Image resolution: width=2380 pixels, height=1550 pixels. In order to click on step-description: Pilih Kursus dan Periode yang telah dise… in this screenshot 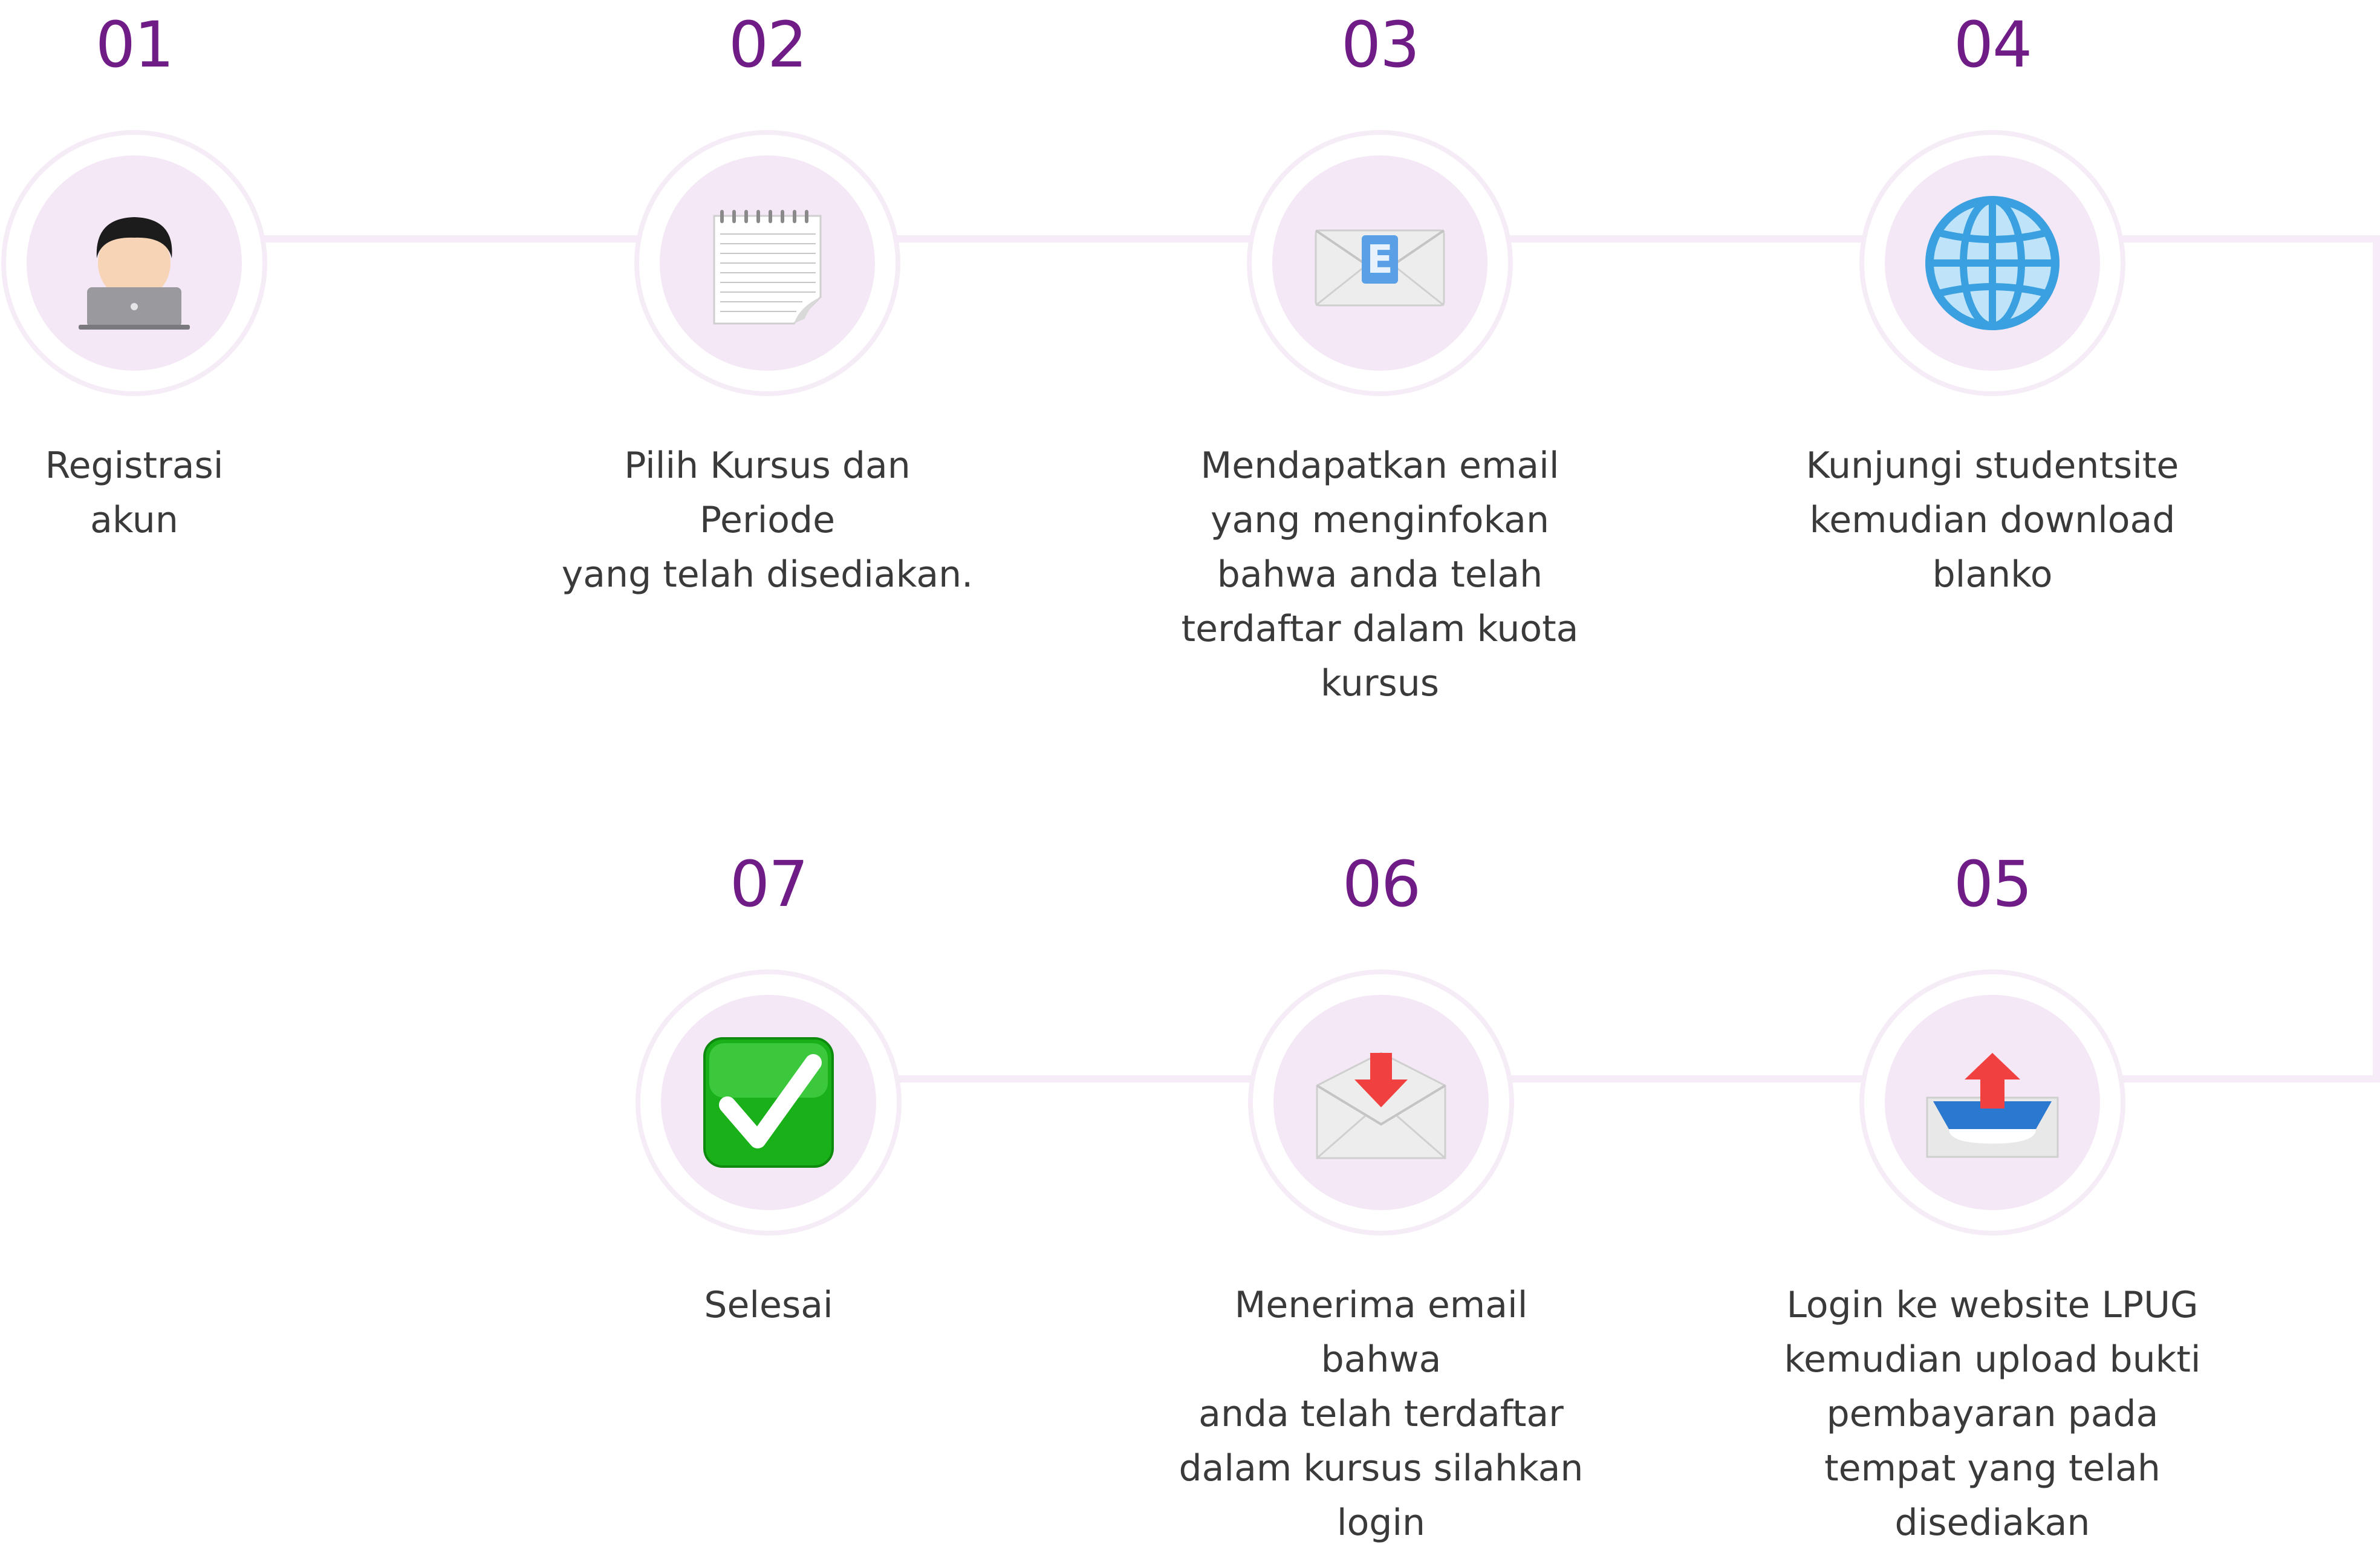, I will do `click(767, 520)`.